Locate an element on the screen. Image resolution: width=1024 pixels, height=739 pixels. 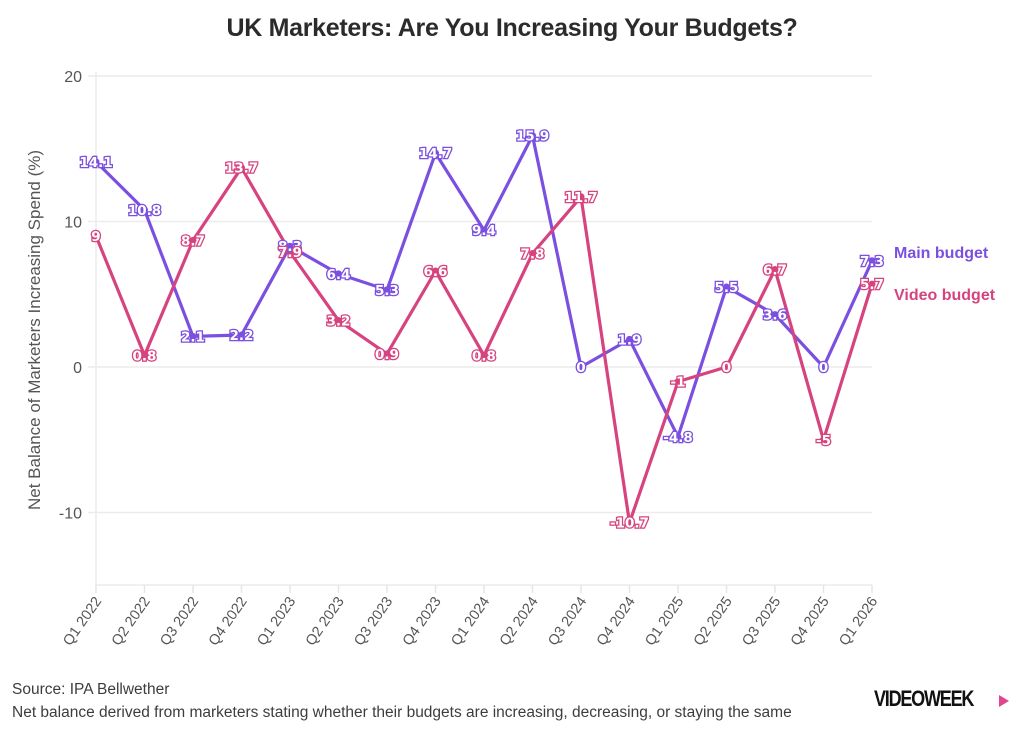
data-label: 9.4 is located at coordinates (484, 231).